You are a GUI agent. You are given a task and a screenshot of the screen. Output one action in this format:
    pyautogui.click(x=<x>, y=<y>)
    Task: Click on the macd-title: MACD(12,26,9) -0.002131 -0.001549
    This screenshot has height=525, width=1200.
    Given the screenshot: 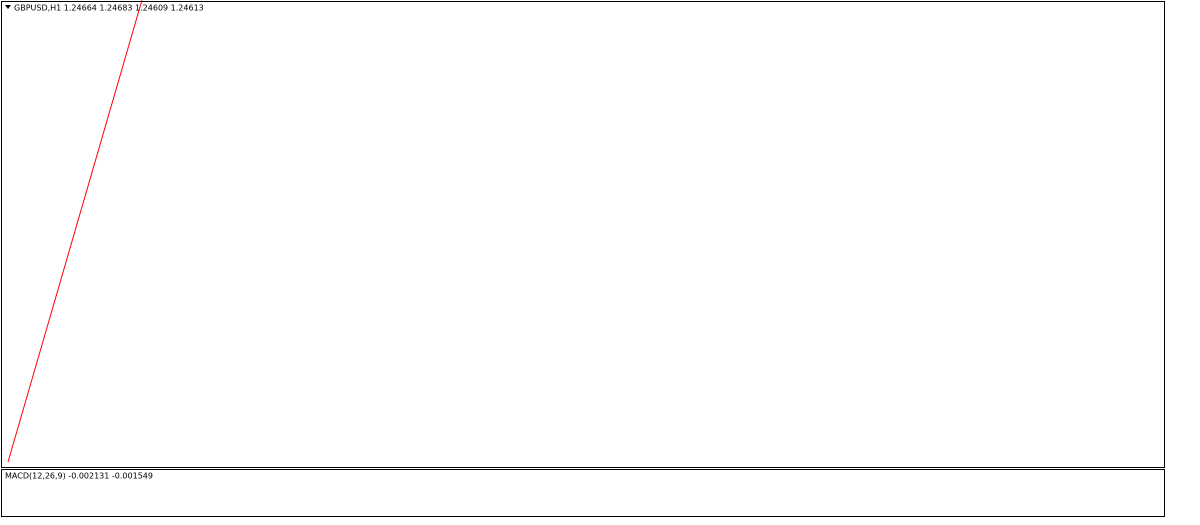 What is the action you would take?
    pyautogui.click(x=79, y=476)
    